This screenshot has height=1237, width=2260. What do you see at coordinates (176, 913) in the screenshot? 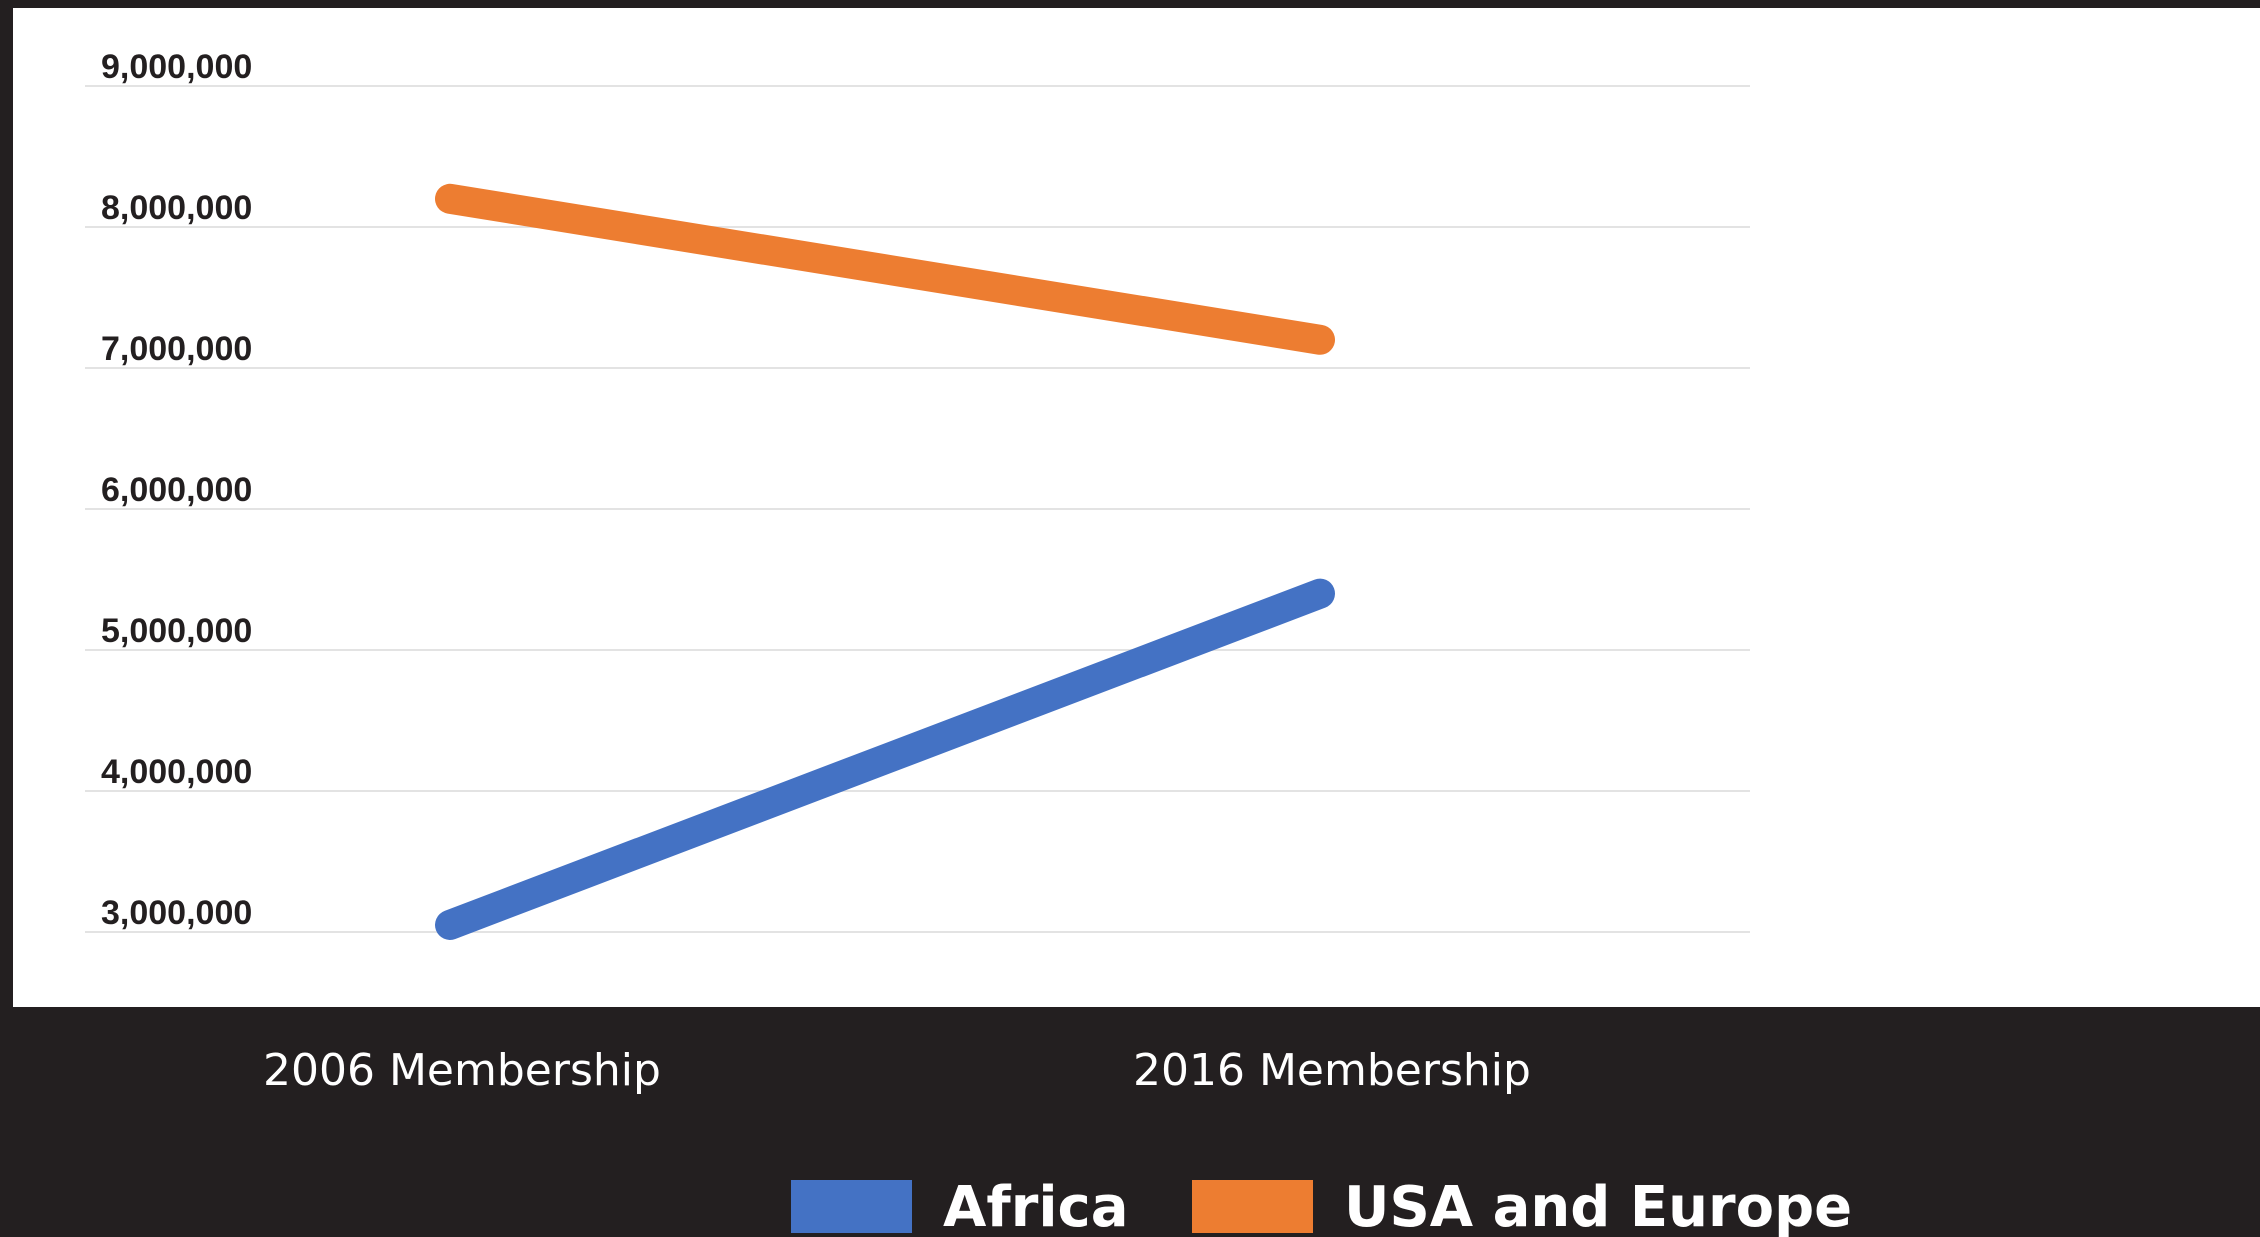
I see `y-tick-label: 3,000,000` at bounding box center [176, 913].